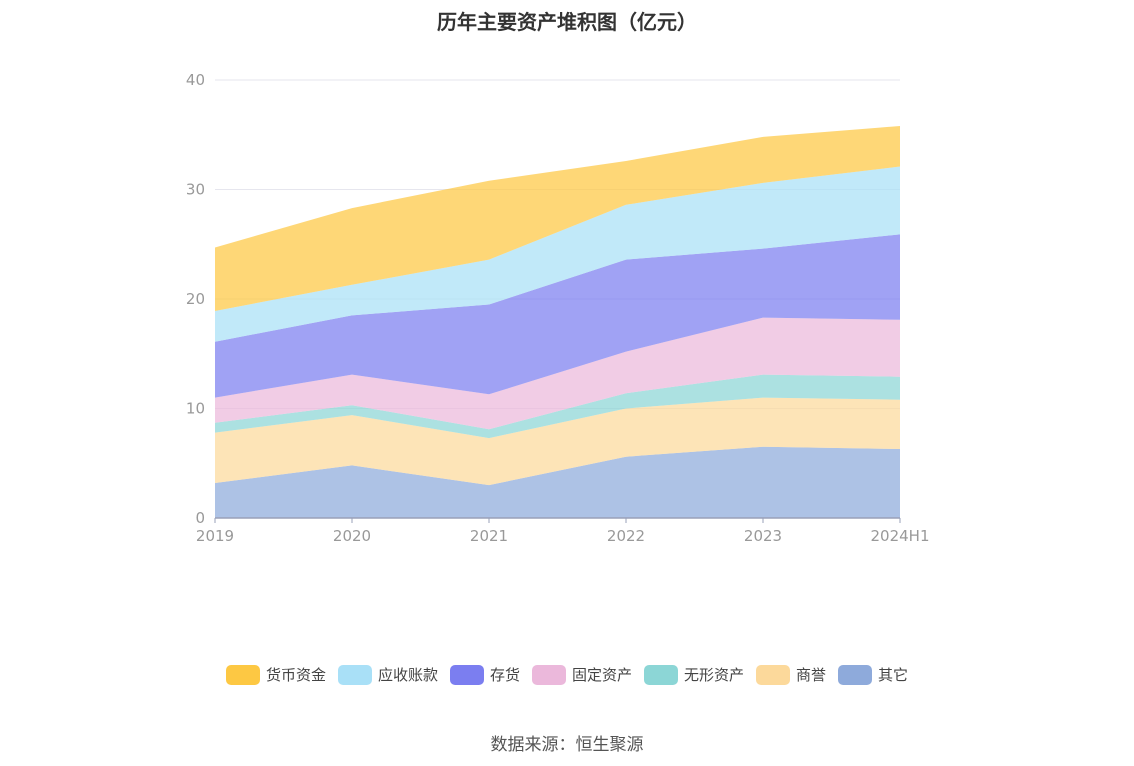 This screenshot has width=1134, height=766. What do you see at coordinates (567, 745) in the screenshot?
I see `data-source: 数据来源：恒生聚源` at bounding box center [567, 745].